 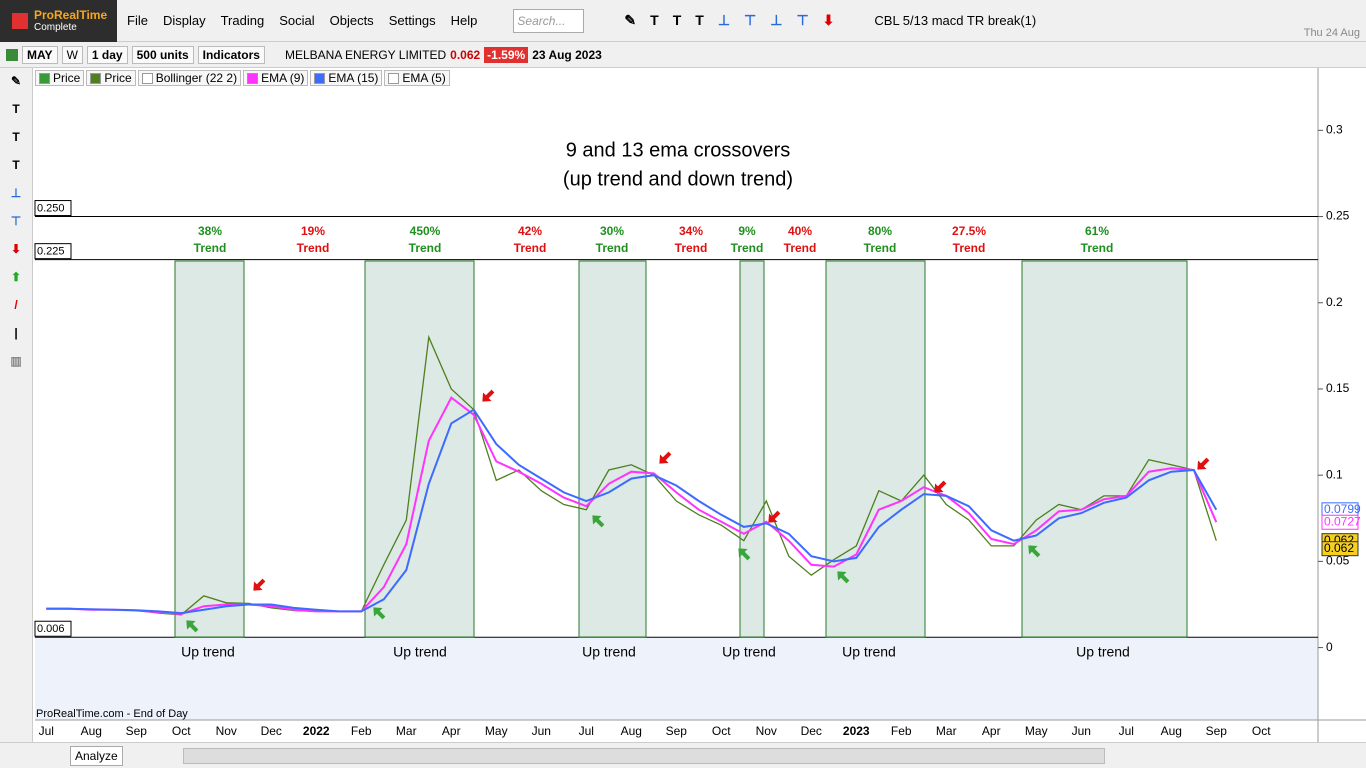 I want to click on instrument: MELBANA ENERGY LIMITED, so click(x=365, y=54).